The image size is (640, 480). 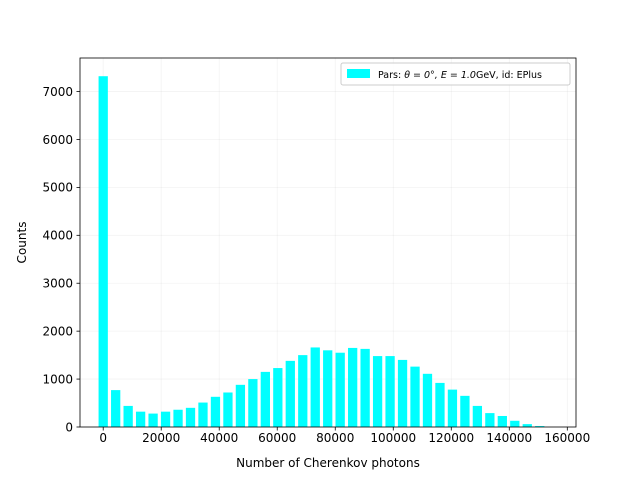 I want to click on legend-suffix: GeV, id: EPlus, so click(x=509, y=75).